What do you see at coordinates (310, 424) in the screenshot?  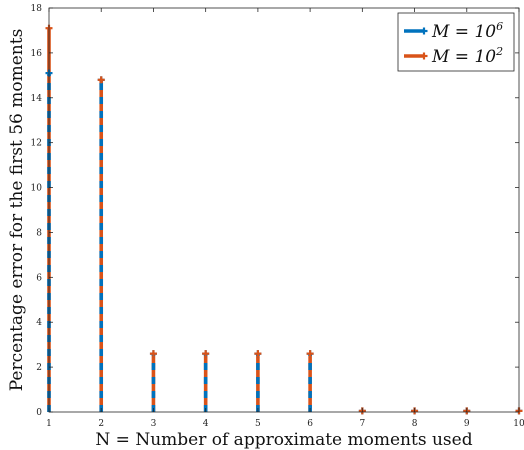 I see `x-tick-label-6: 6` at bounding box center [310, 424].